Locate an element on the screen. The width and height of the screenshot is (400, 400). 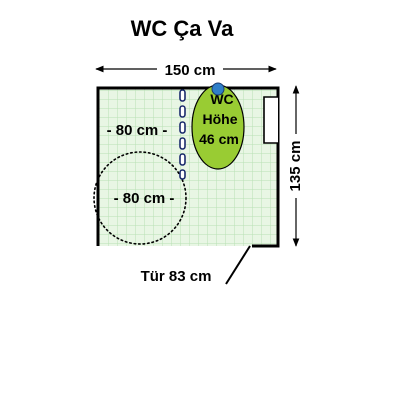
plan-title: WC Ça Va is located at coordinates (182, 28).